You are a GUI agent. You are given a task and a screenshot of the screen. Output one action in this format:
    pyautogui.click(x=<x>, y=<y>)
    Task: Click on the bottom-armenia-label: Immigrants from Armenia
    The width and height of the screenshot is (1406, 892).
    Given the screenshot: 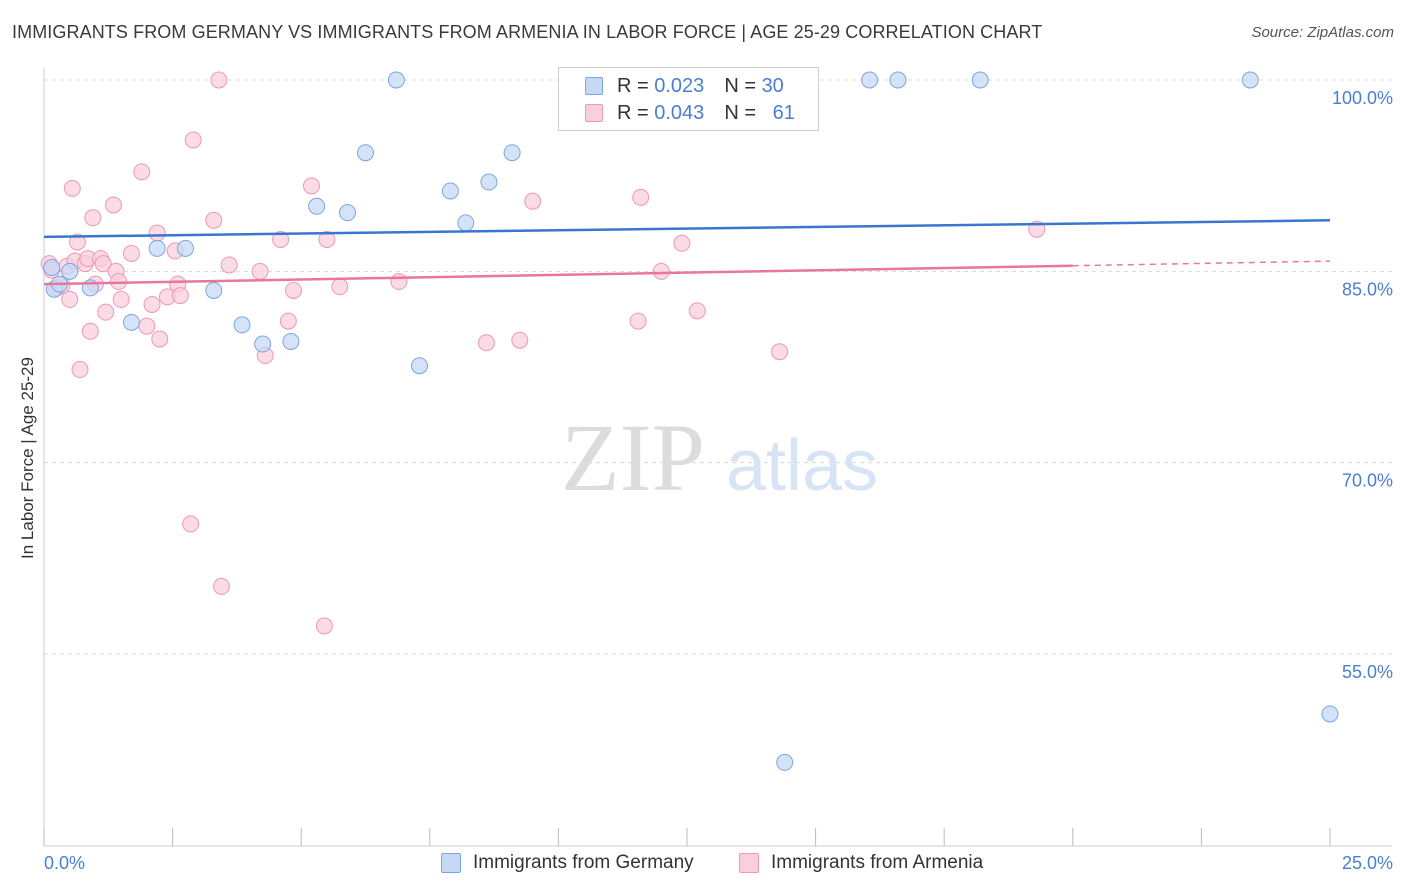 What is the action you would take?
    pyautogui.click(x=877, y=862)
    